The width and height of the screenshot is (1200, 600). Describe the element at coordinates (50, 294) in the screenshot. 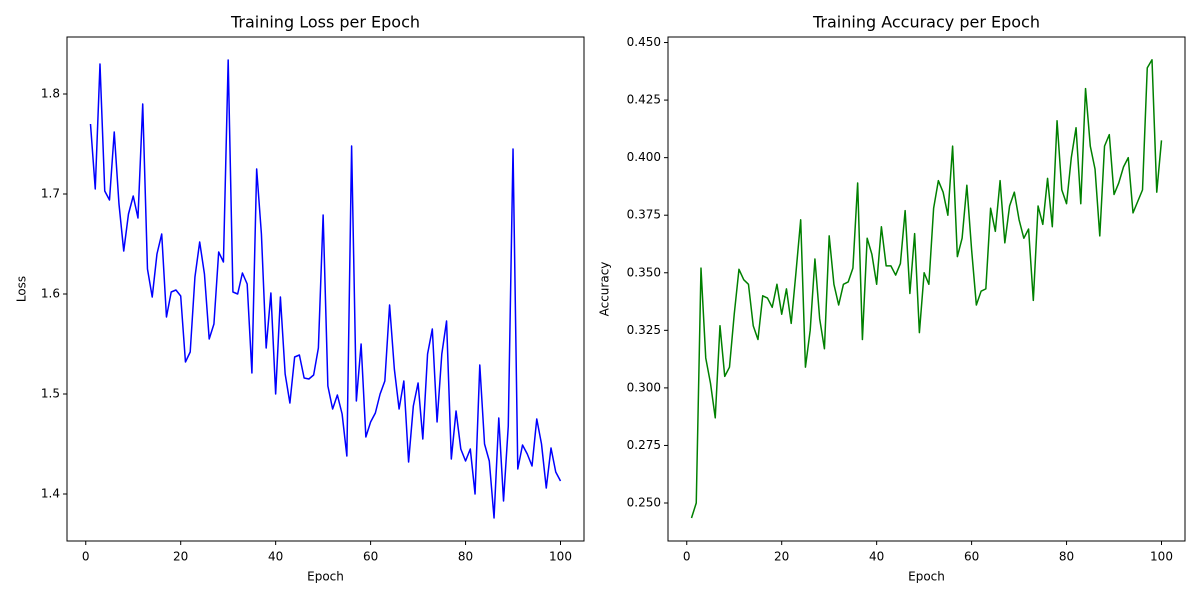

I see `y-tick-label: 1.6` at that location.